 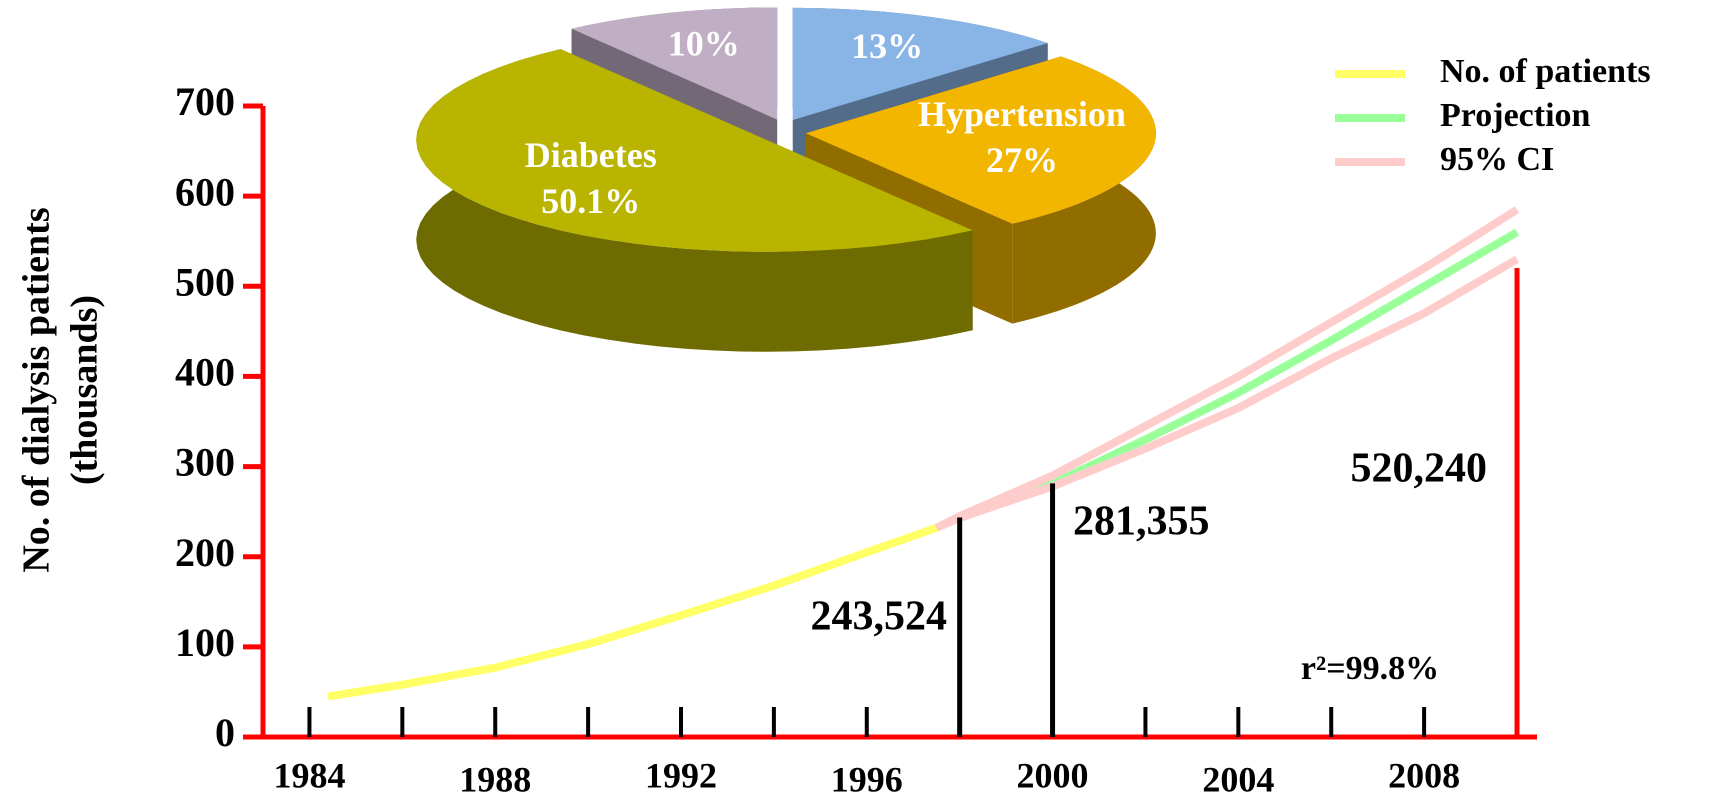 I want to click on x-tick-label: 1992, so click(x=681, y=775).